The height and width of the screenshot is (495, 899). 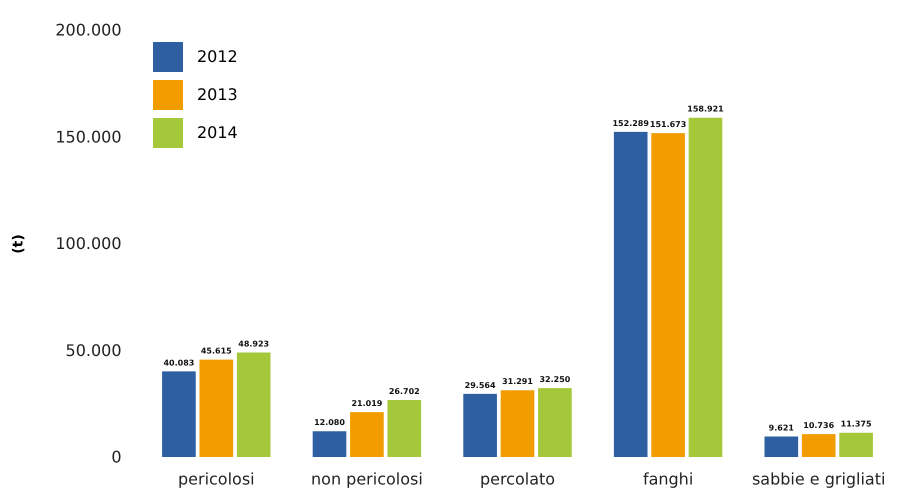 I want to click on data-label: 29.564, so click(x=480, y=385).